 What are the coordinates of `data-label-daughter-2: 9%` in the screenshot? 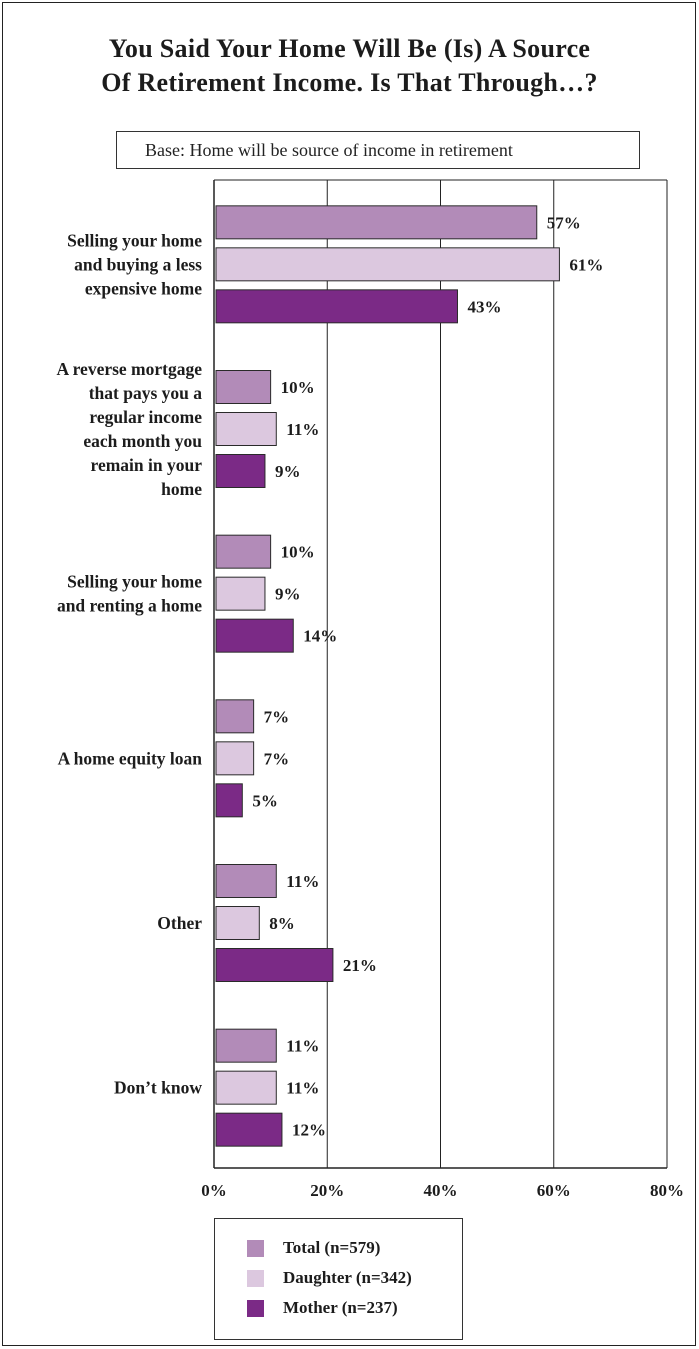 It's located at (288, 594).